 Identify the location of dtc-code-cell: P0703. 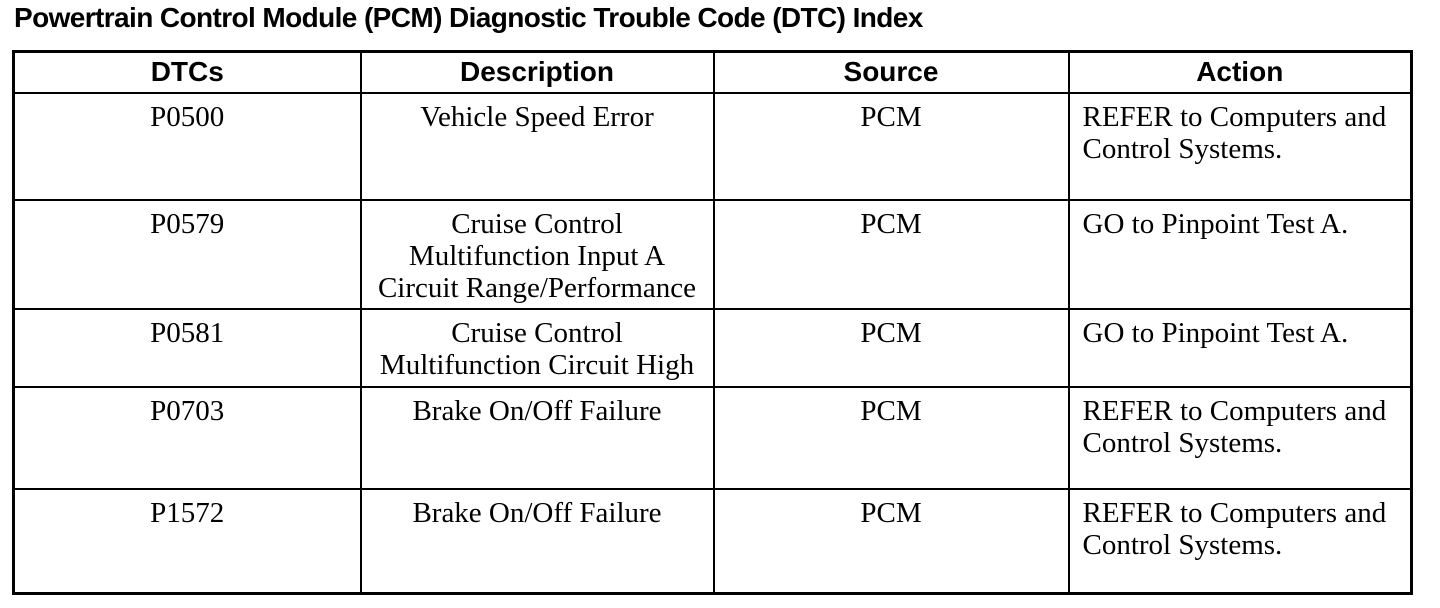
(187, 437).